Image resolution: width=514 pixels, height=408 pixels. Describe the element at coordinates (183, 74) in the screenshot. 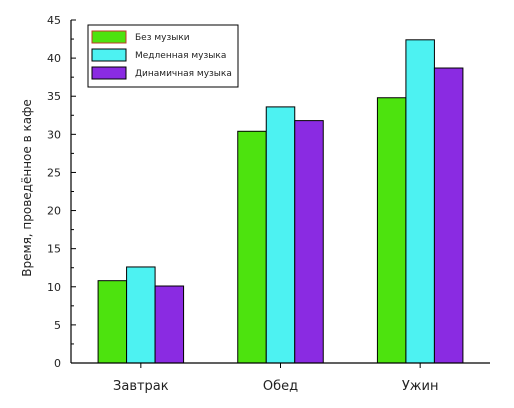

I see `legend-label-3: Динамичная музыка` at that location.